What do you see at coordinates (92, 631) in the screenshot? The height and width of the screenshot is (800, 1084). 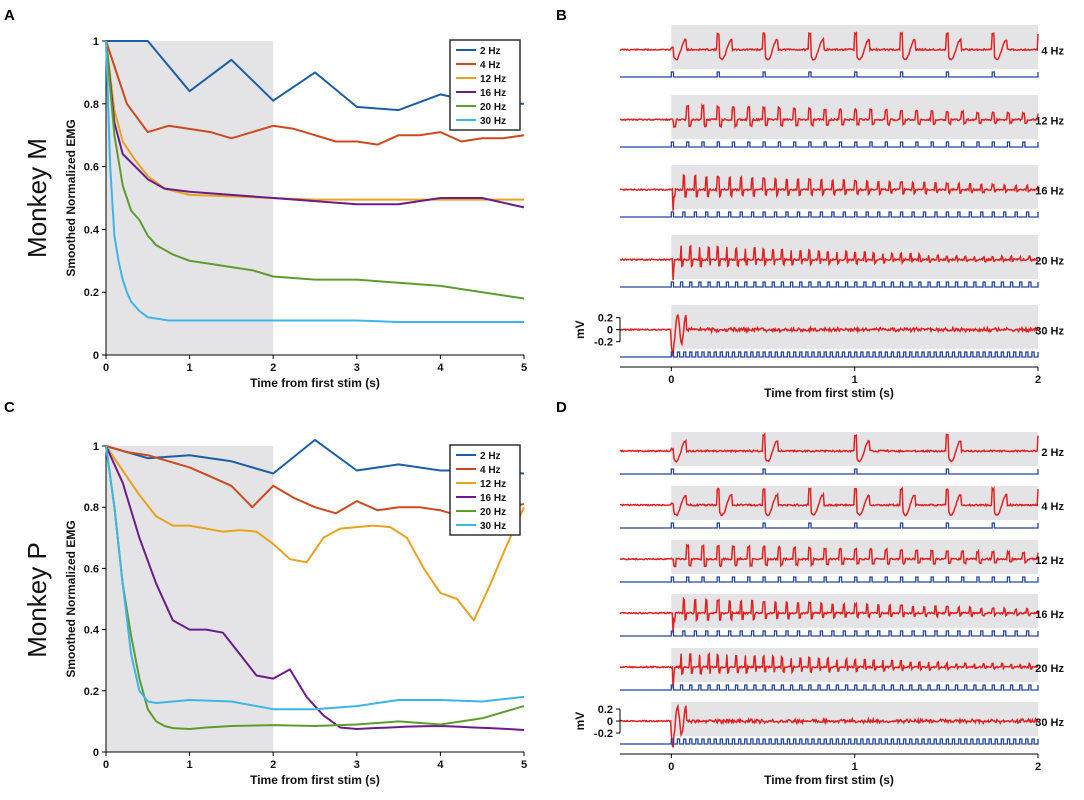 I see `y-tick-label: 0.4` at bounding box center [92, 631].